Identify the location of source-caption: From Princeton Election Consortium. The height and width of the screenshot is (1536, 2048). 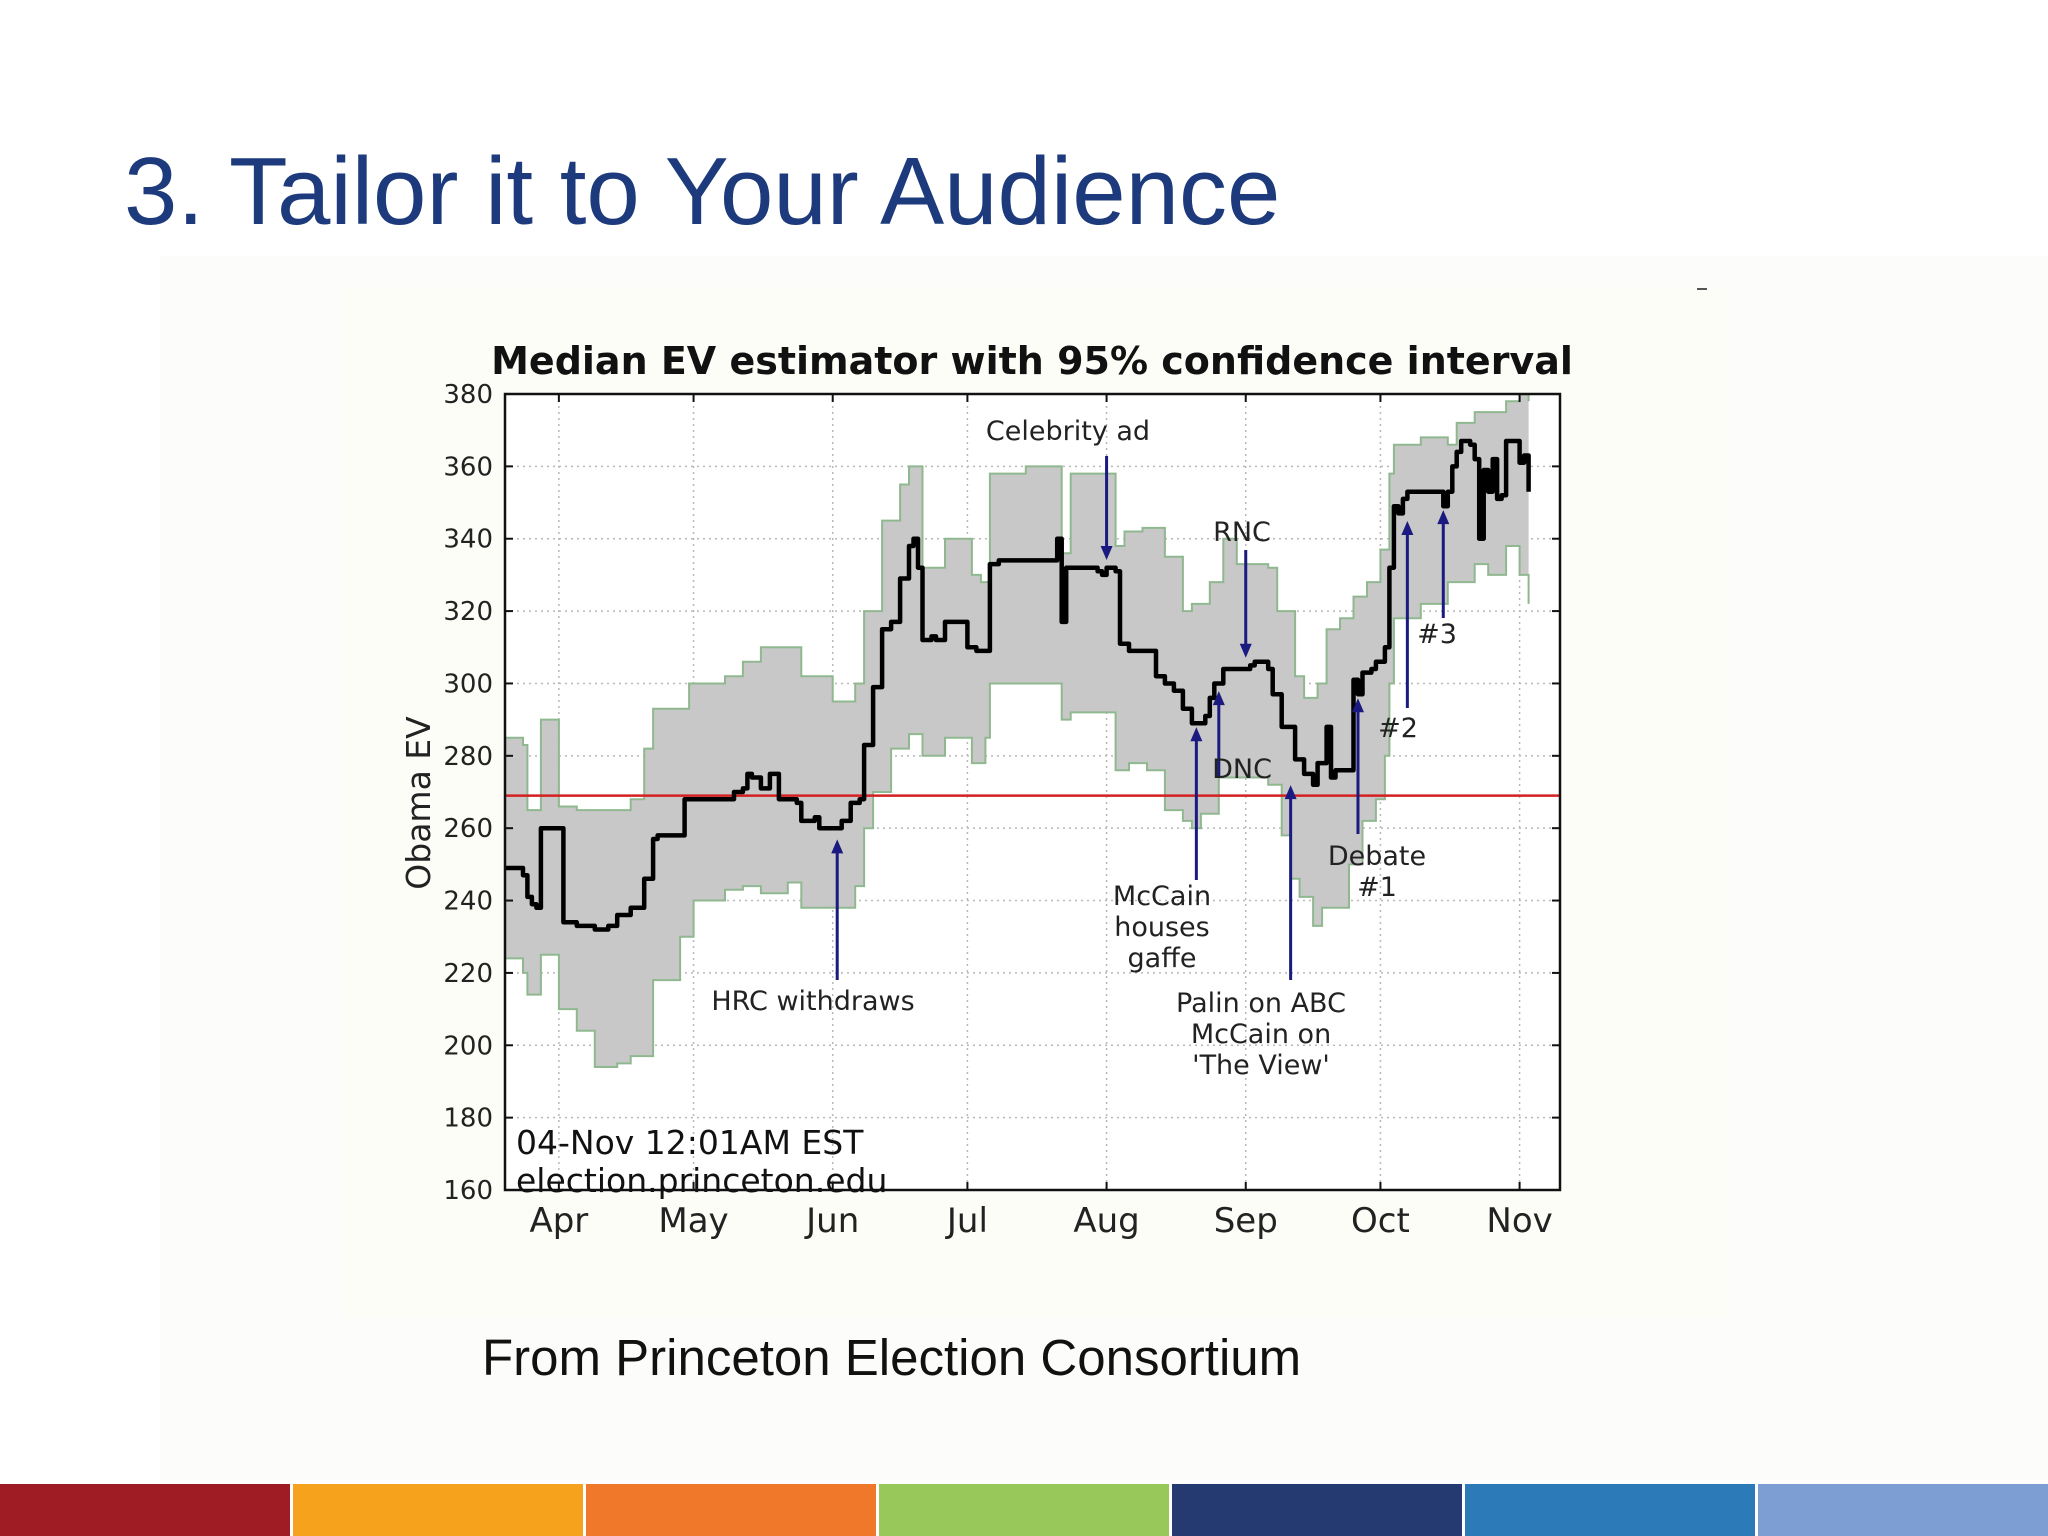
(892, 1357).